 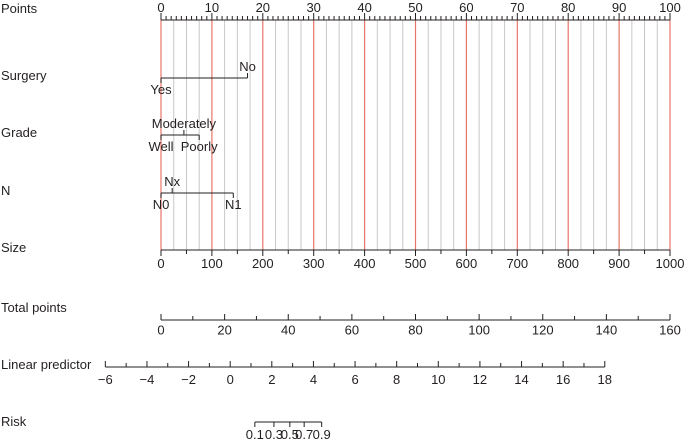 I want to click on linear-predictor-tick-label: 8, so click(x=396, y=379).